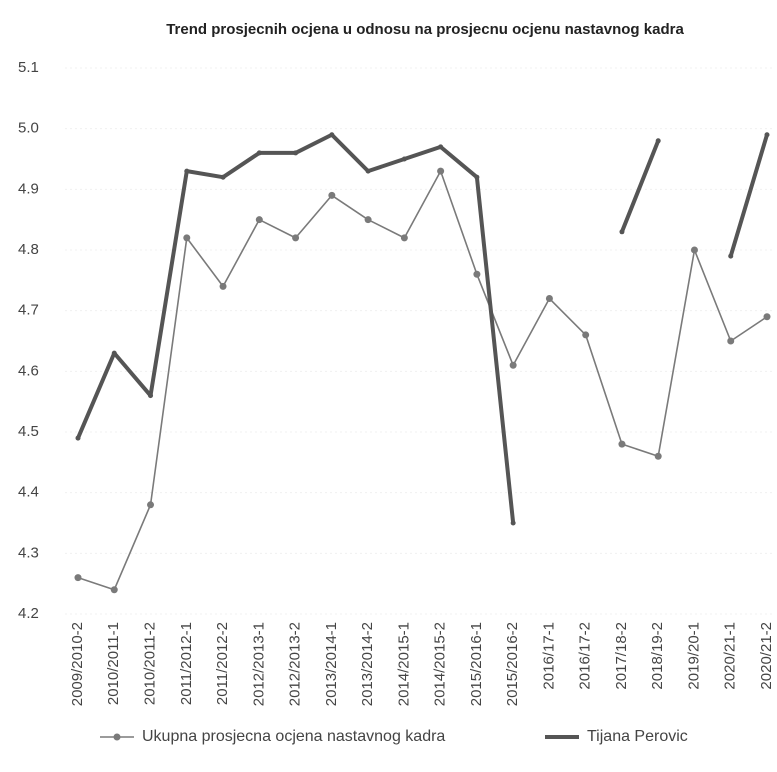 This screenshot has height=772, width=777. What do you see at coordinates (28, 249) in the screenshot?
I see `y-tick-label: 4.8` at bounding box center [28, 249].